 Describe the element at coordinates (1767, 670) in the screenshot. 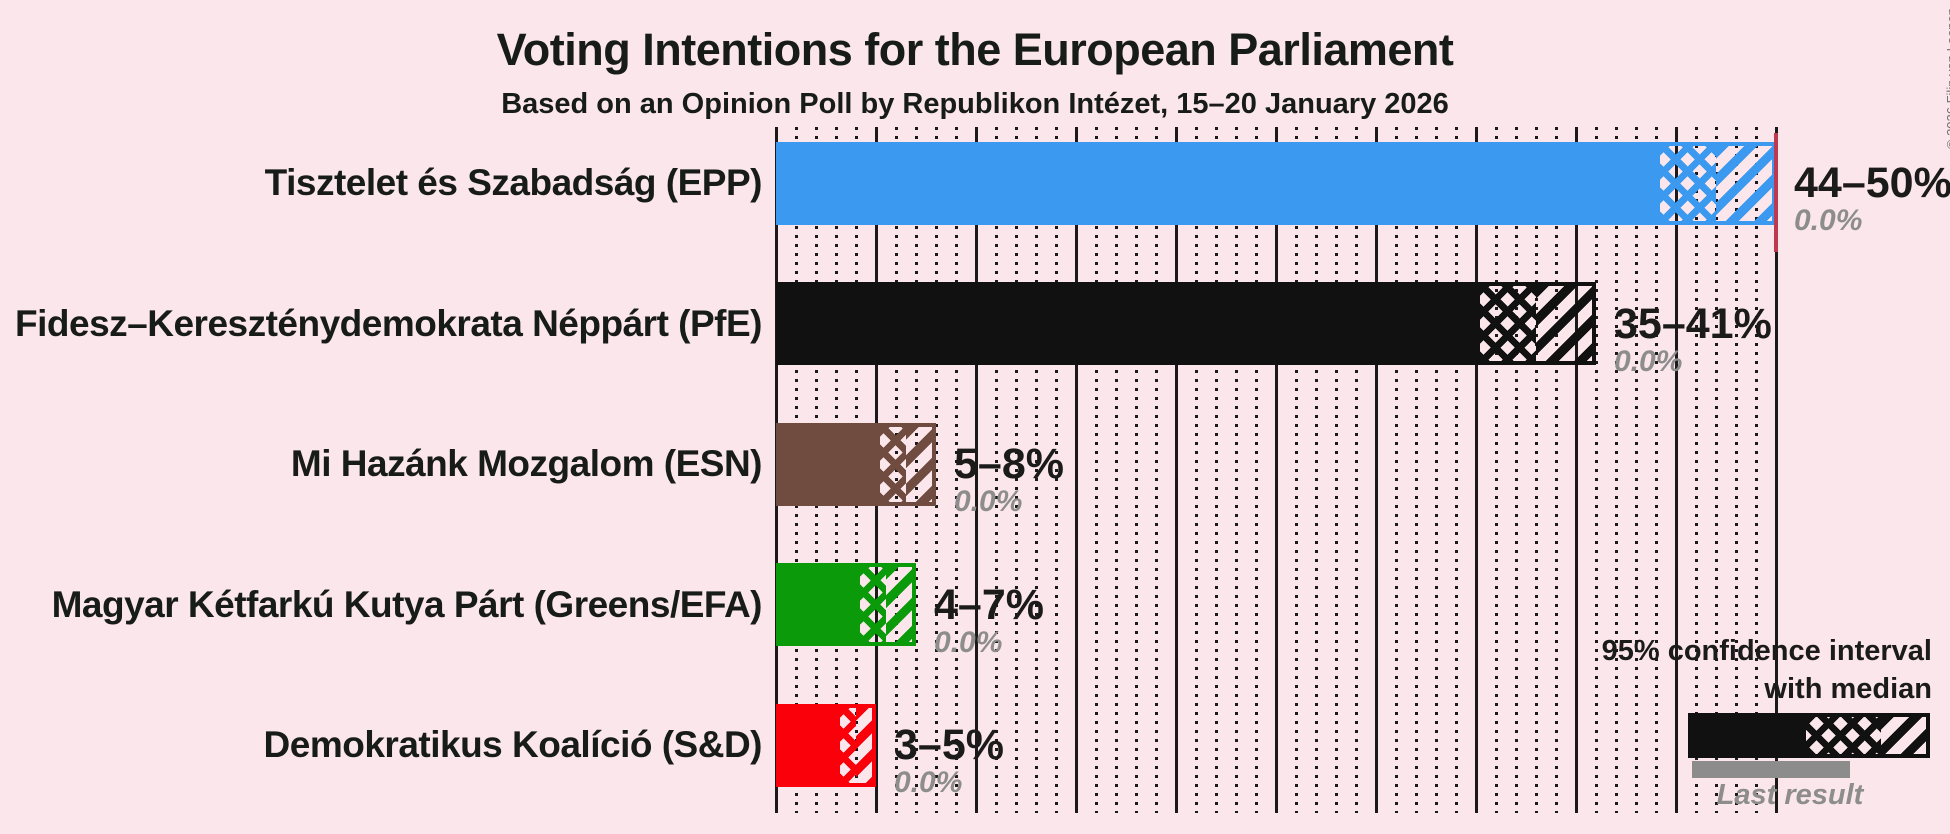

I see `legend-ci-label: 95% confidence interval with median` at that location.